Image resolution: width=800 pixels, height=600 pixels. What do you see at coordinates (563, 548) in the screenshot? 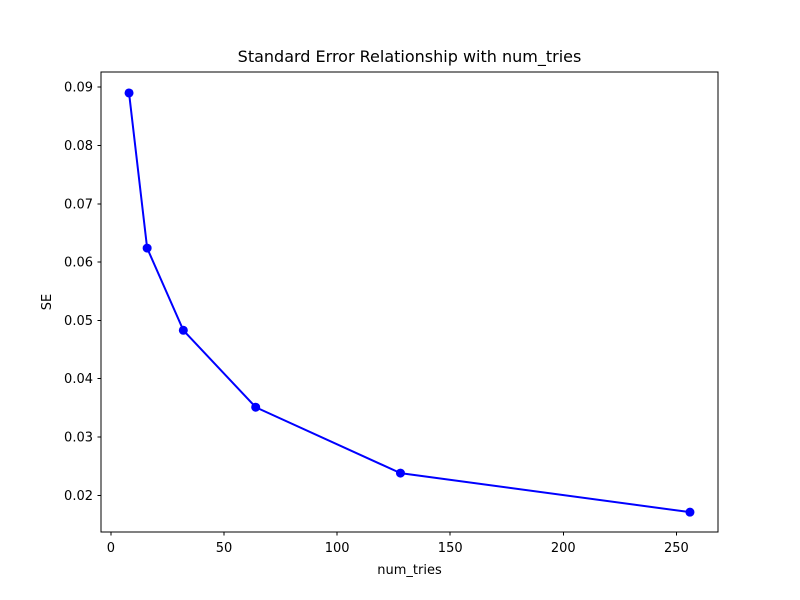
I see `x-tick-label: 200` at bounding box center [563, 548].